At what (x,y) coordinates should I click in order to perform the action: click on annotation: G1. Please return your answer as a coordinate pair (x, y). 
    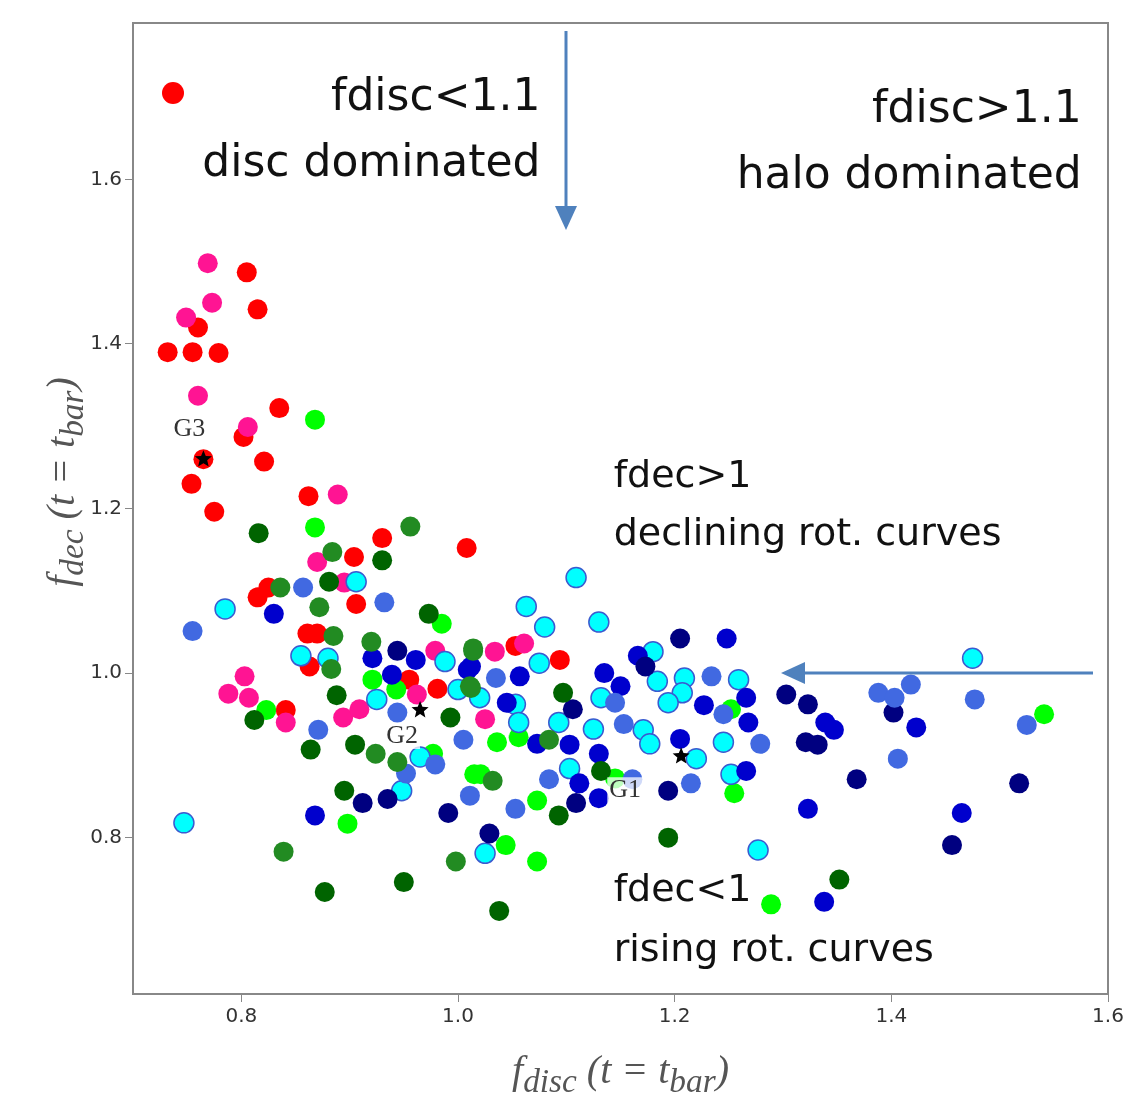
    Looking at the image, I should click on (625, 789).